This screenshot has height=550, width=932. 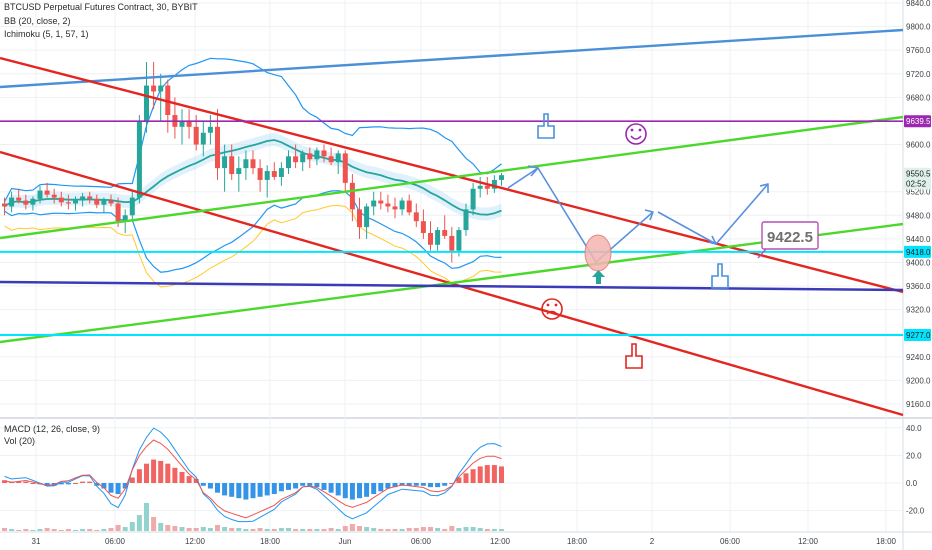 What do you see at coordinates (552, 309) in the screenshot?
I see `sad-face-icon` at bounding box center [552, 309].